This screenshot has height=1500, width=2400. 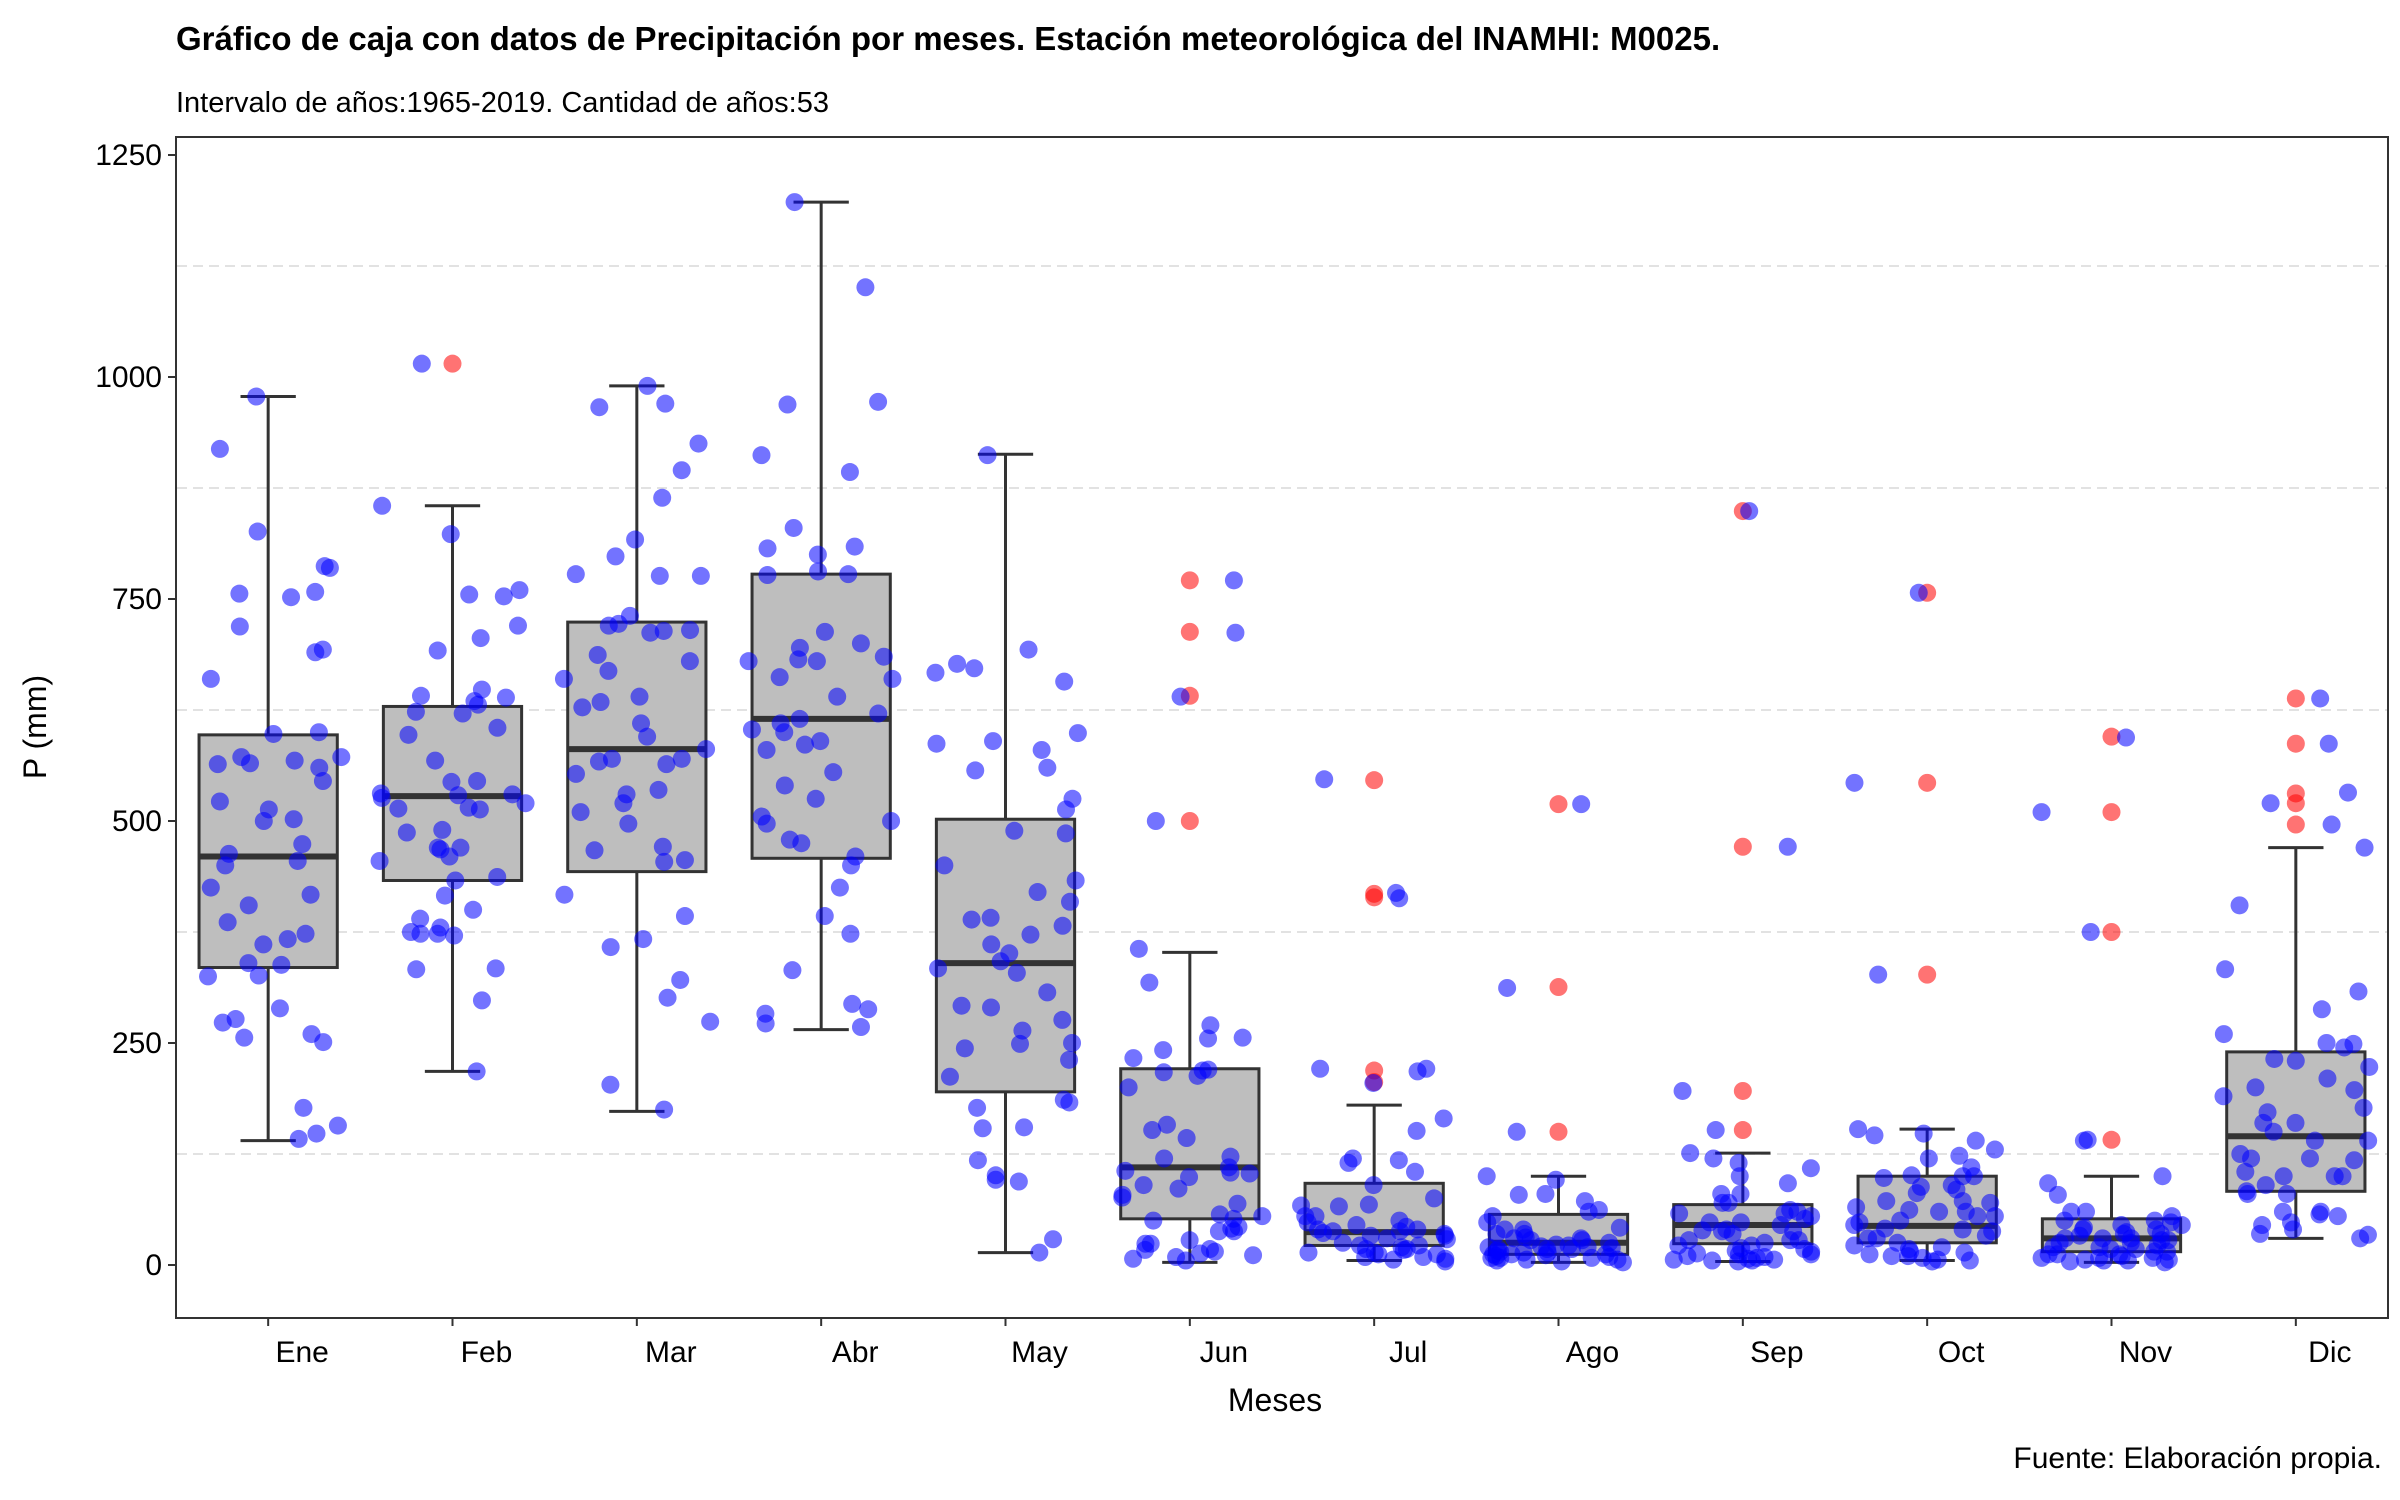 What do you see at coordinates (301, 1352) in the screenshot?
I see `x-tick-label: Ene` at bounding box center [301, 1352].